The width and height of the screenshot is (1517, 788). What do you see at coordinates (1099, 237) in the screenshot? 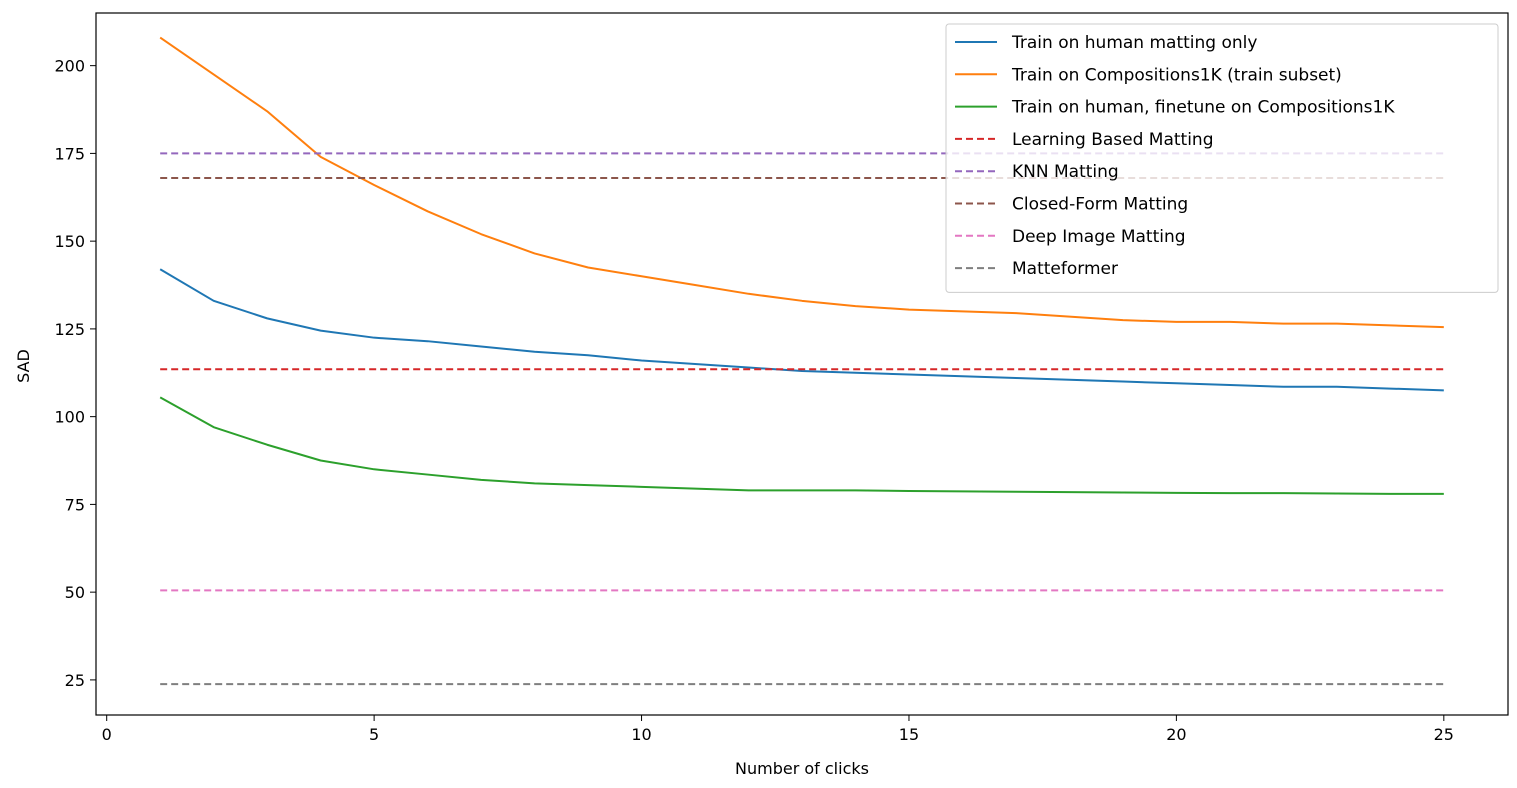
I see `legend-entry: Deep Image Matting` at bounding box center [1099, 237].